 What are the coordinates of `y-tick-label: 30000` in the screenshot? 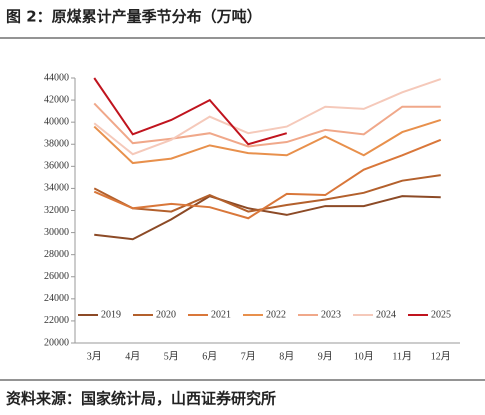 It's located at (56, 232).